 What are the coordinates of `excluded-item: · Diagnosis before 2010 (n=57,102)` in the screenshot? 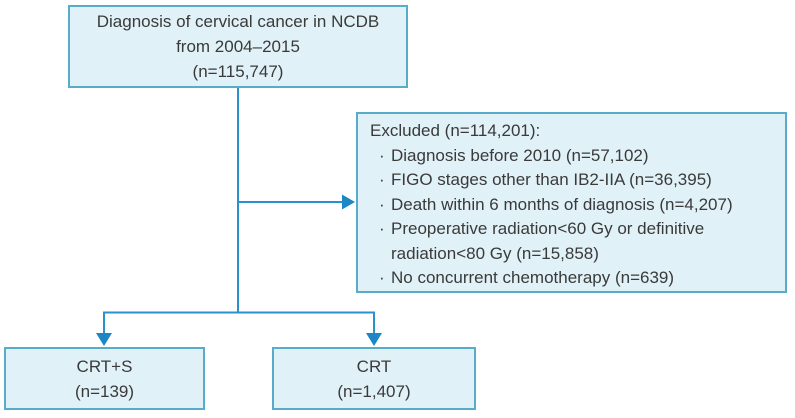 It's located at (572, 156).